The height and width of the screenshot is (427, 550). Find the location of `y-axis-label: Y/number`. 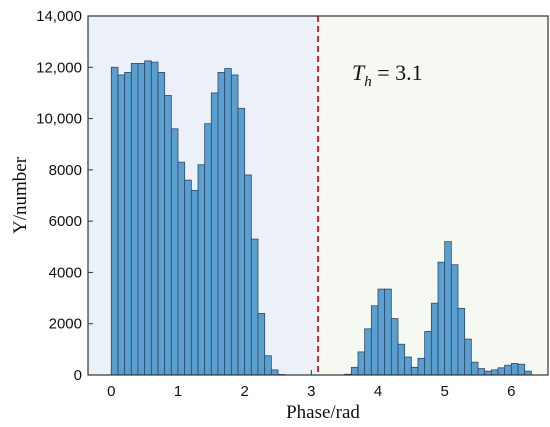

y-axis-label: Y/number is located at coordinates (20, 195).